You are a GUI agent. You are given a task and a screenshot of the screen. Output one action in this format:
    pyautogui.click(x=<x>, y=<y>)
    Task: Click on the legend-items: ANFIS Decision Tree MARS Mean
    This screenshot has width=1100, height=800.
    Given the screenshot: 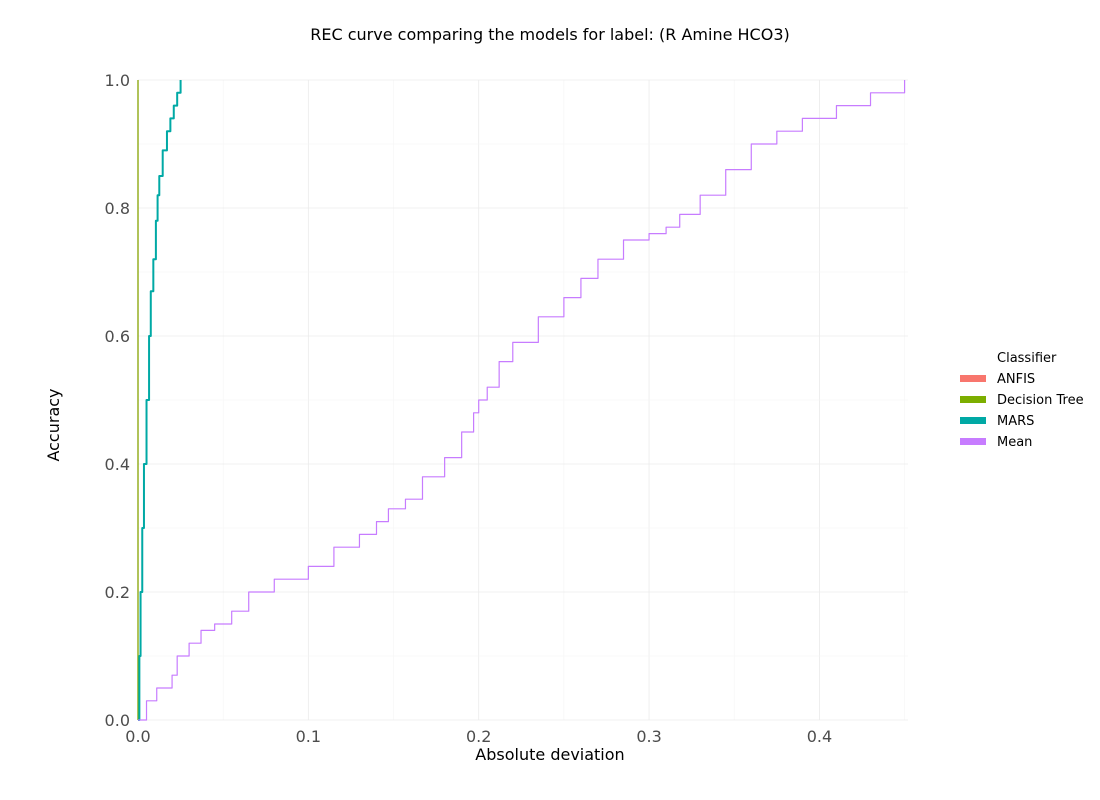 What is the action you would take?
    pyautogui.click(x=1022, y=411)
    